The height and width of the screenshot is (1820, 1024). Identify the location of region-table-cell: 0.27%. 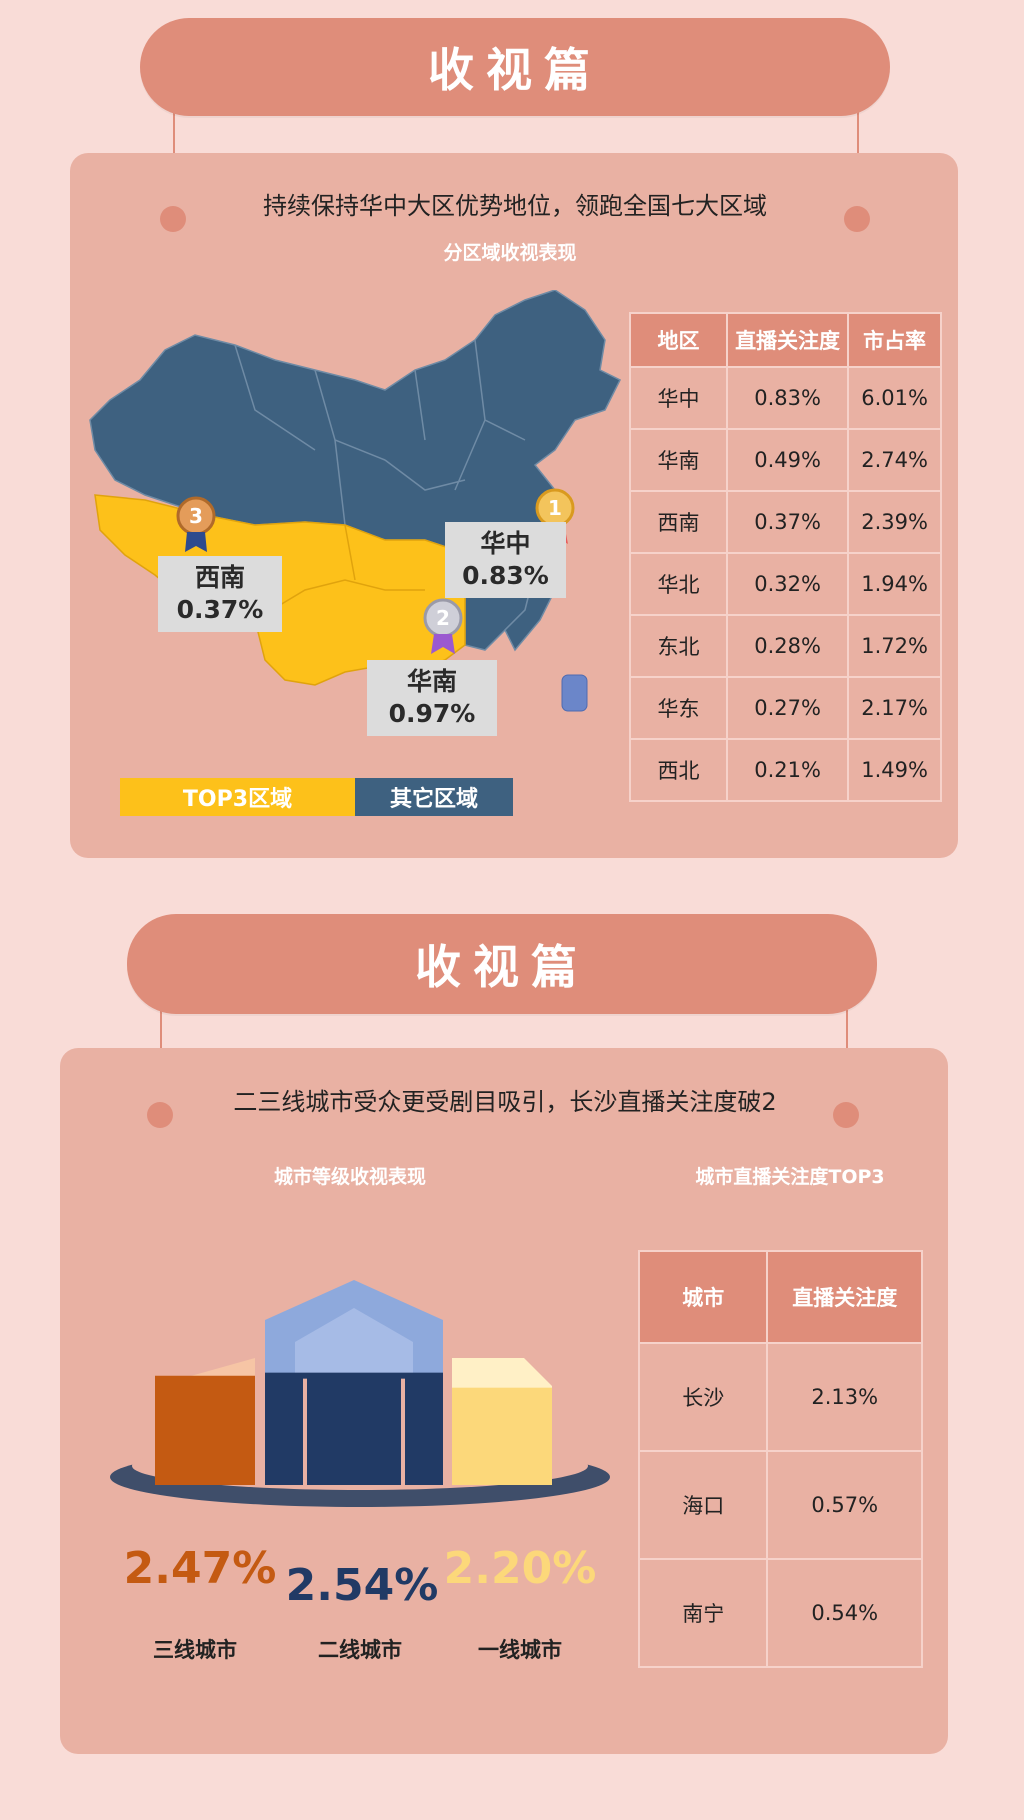
(788, 708).